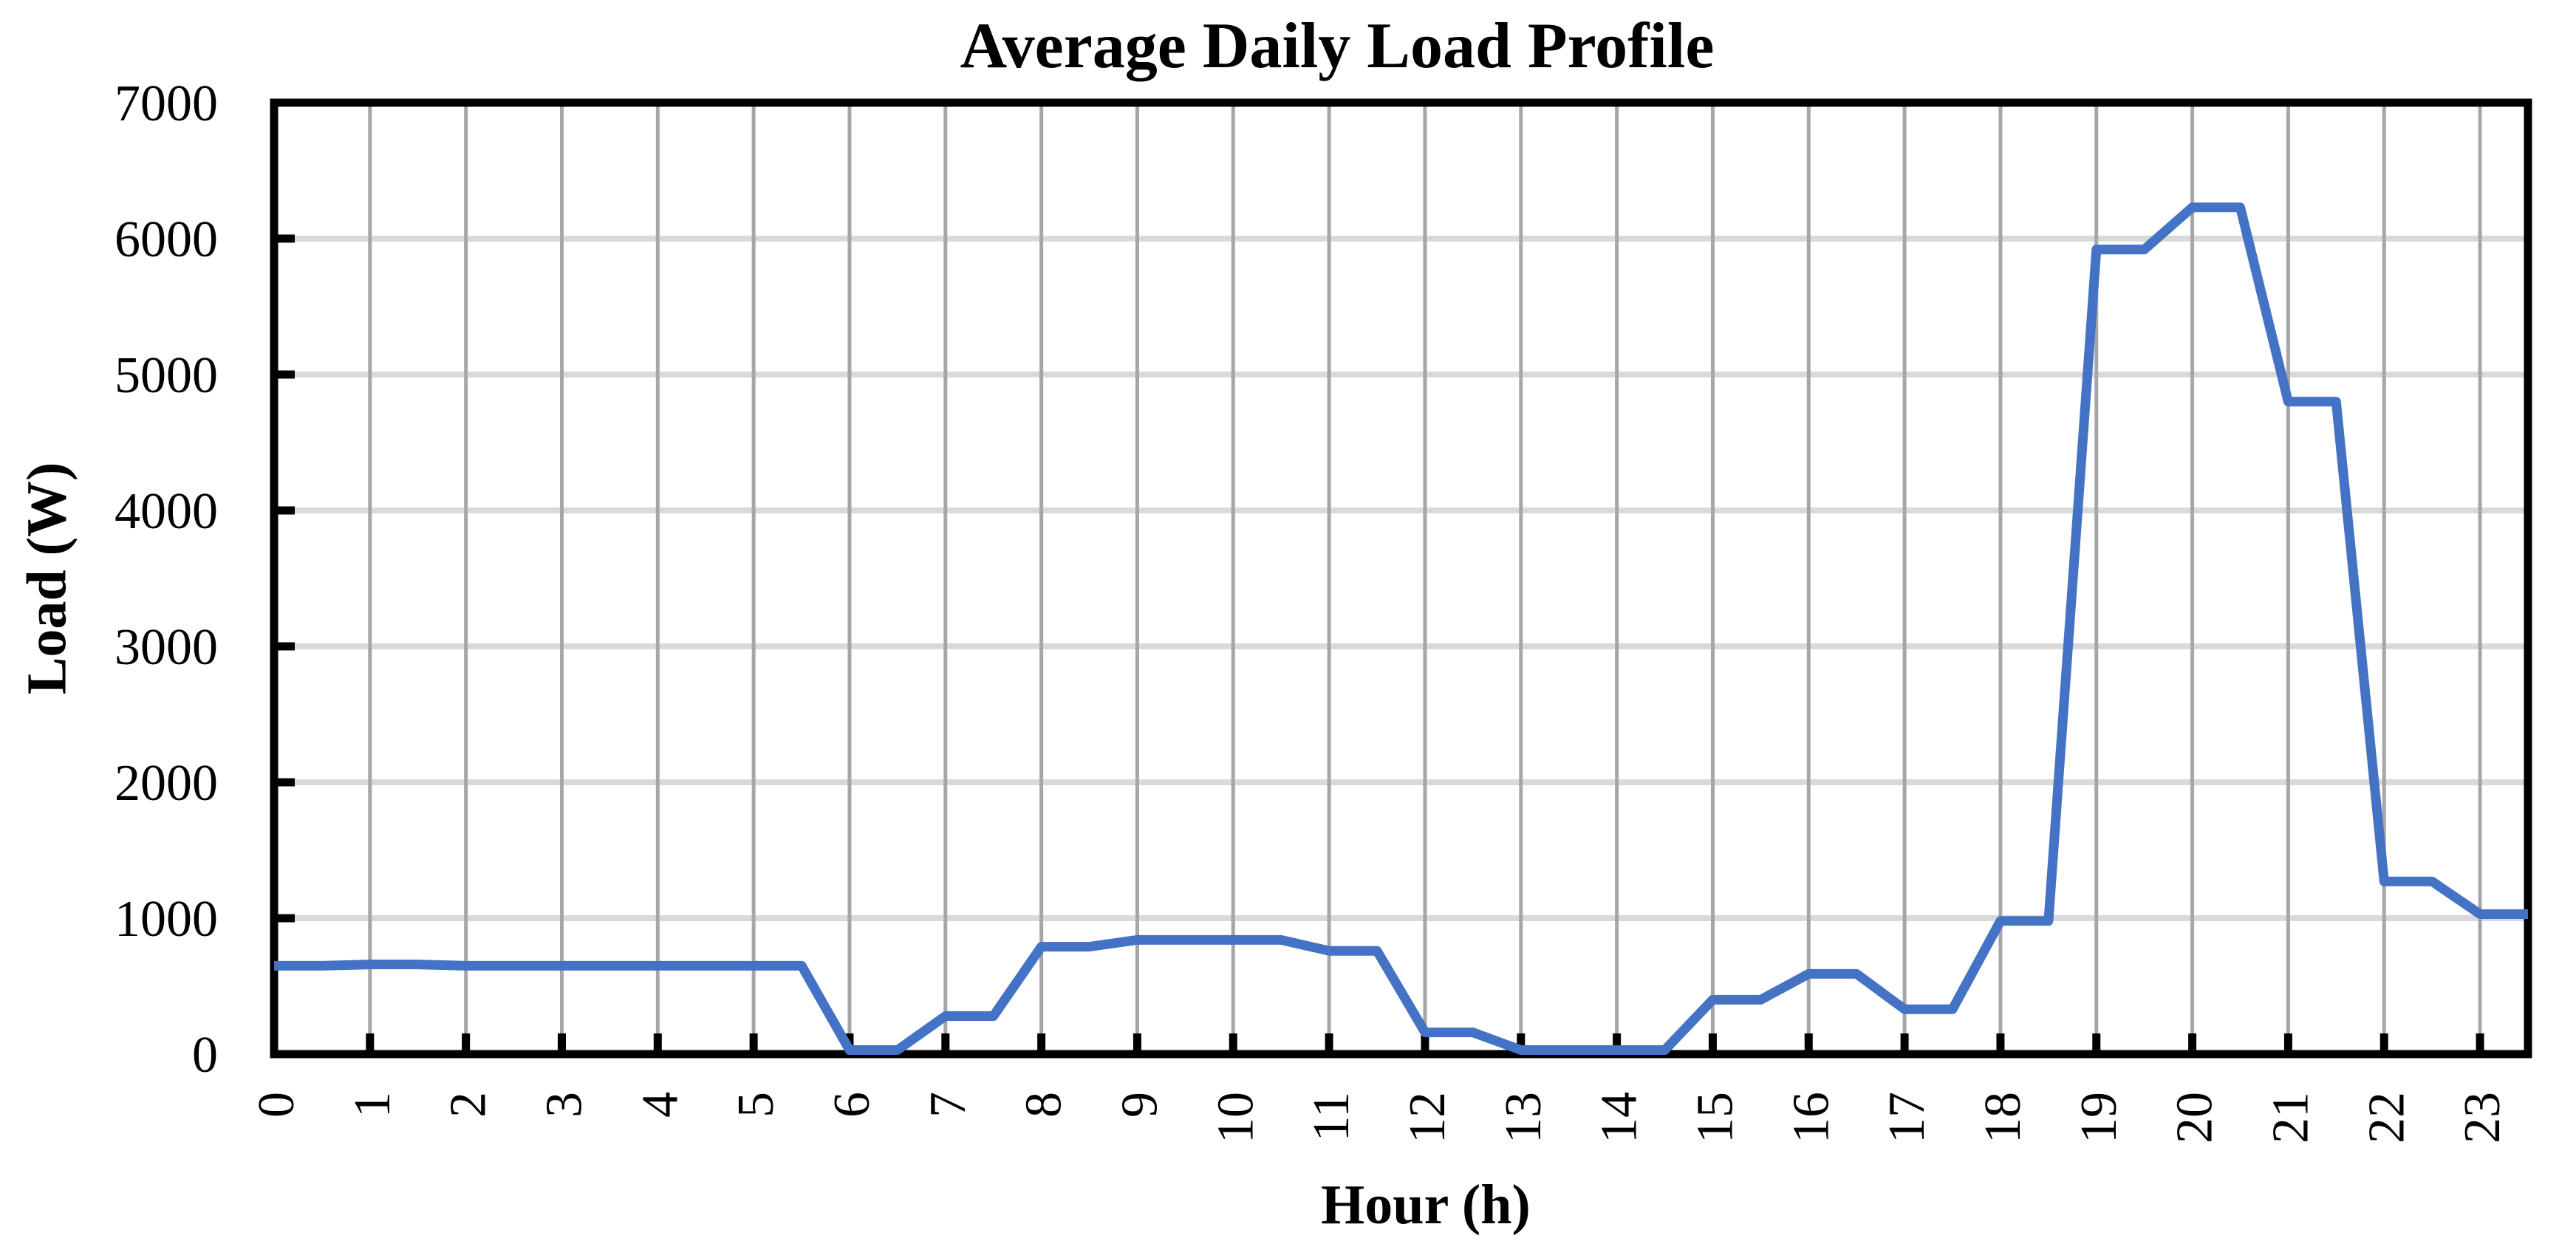  Describe the element at coordinates (205, 1056) in the screenshot. I see `y-tick-label: 0` at that location.